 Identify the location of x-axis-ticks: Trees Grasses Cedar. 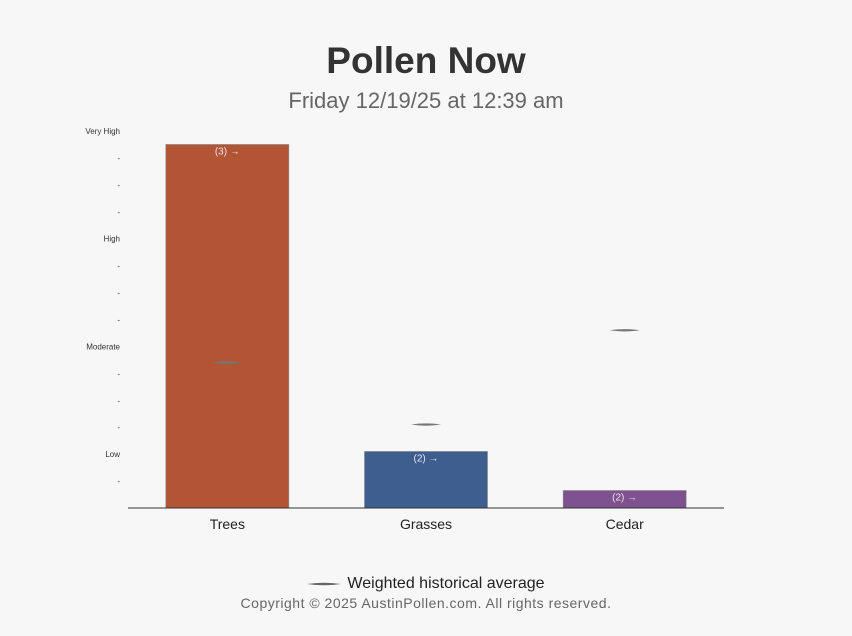
(427, 524).